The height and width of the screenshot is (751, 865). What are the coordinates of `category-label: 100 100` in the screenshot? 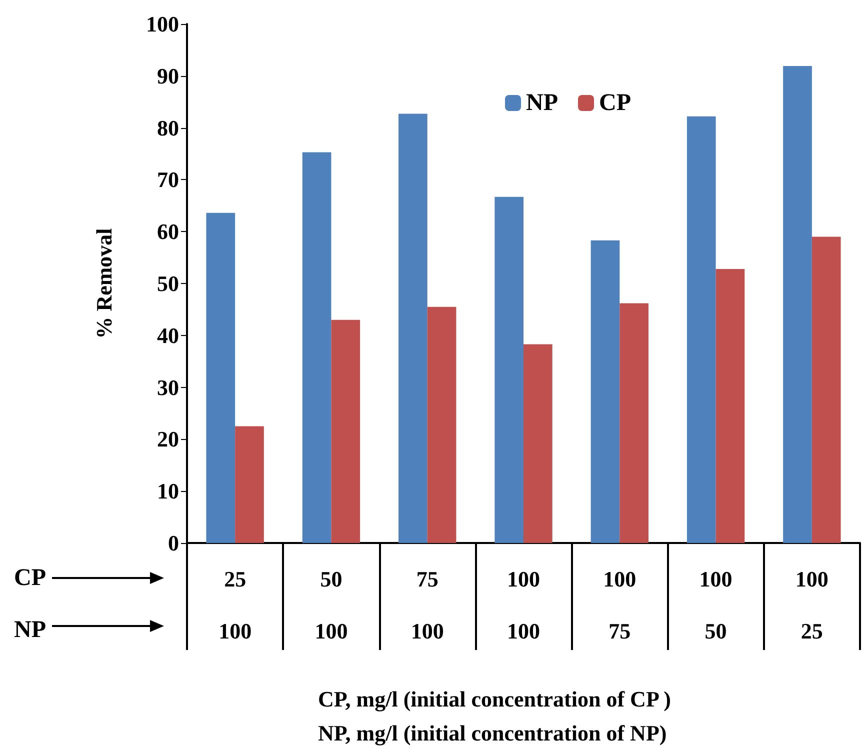 It's located at (523, 605).